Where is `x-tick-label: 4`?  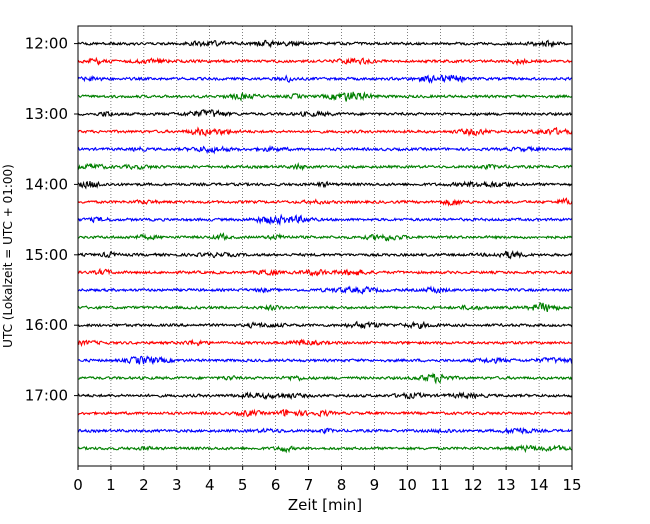
x-tick-label: 4 is located at coordinates (210, 485).